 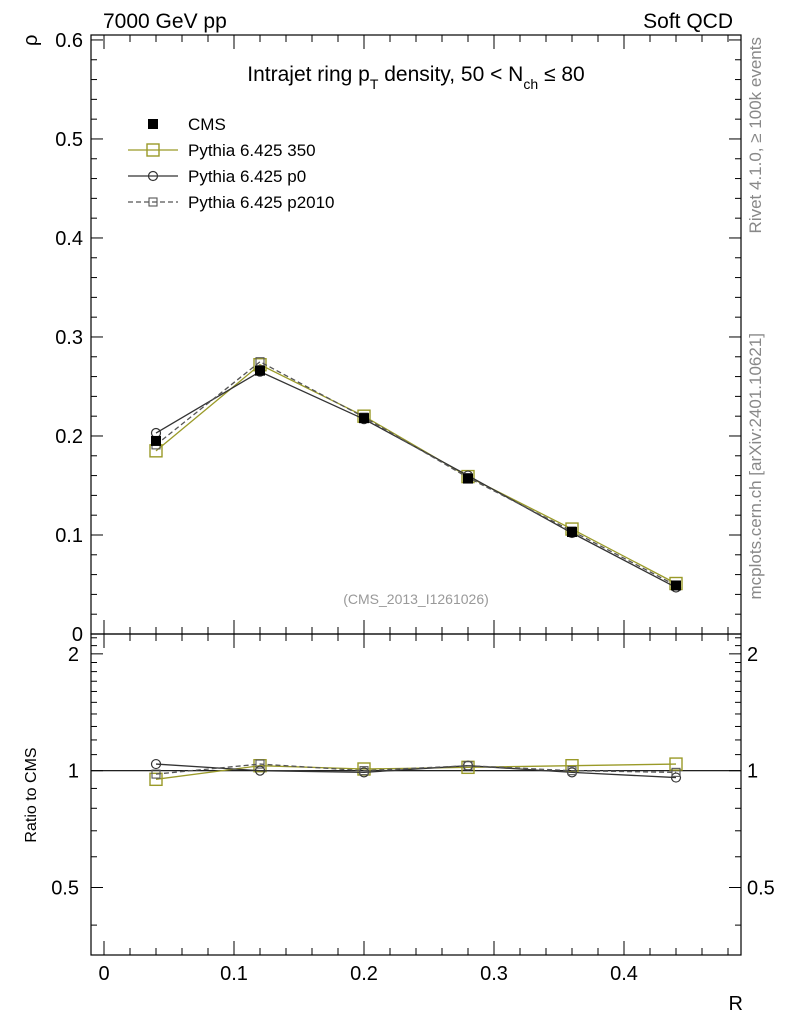 What do you see at coordinates (561, 74) in the screenshot?
I see `title-part-c: ≤ 80` at bounding box center [561, 74].